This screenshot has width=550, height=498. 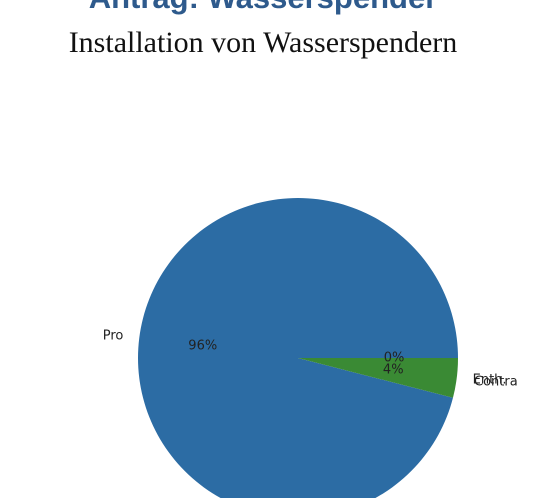 I want to click on pie-slice, so click(x=378, y=378).